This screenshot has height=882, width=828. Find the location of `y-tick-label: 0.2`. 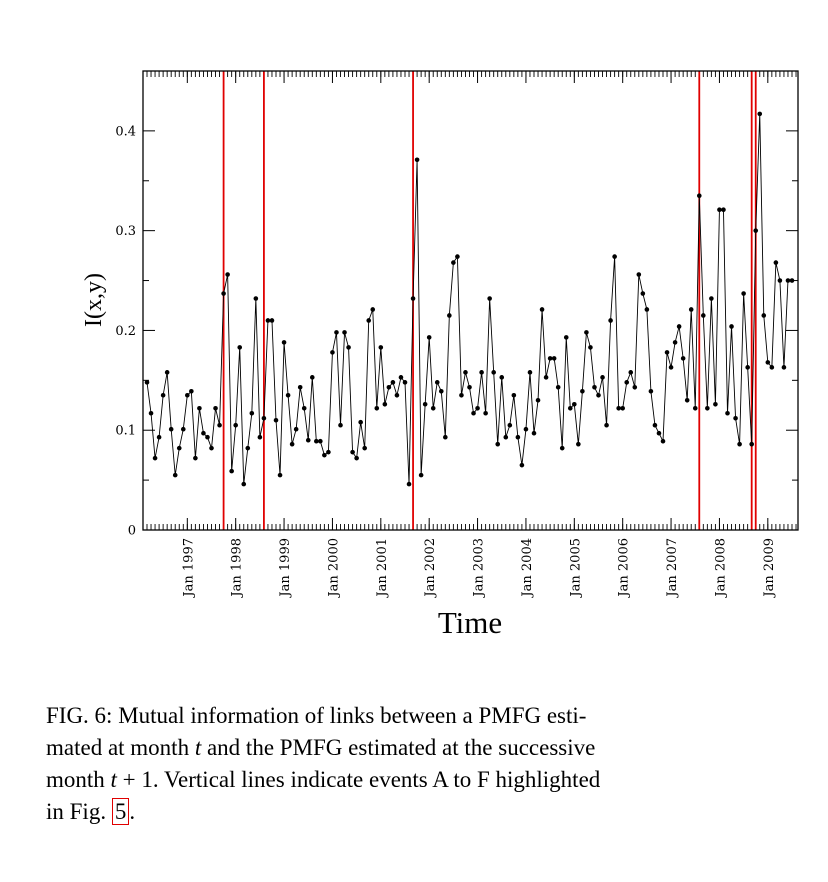

y-tick-label: 0.2 is located at coordinates (125, 331).